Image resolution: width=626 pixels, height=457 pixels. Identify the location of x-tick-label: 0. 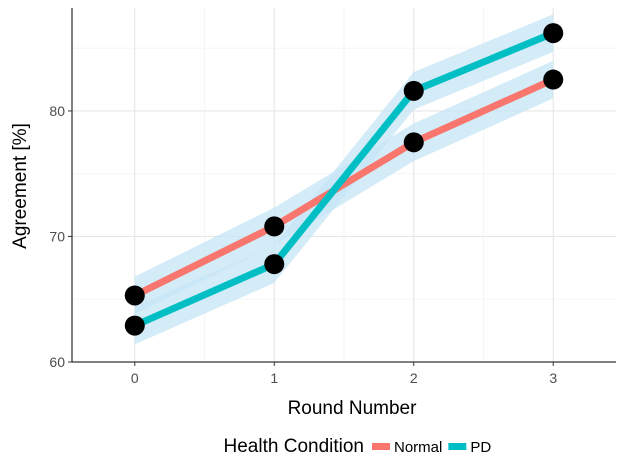
(135, 378).